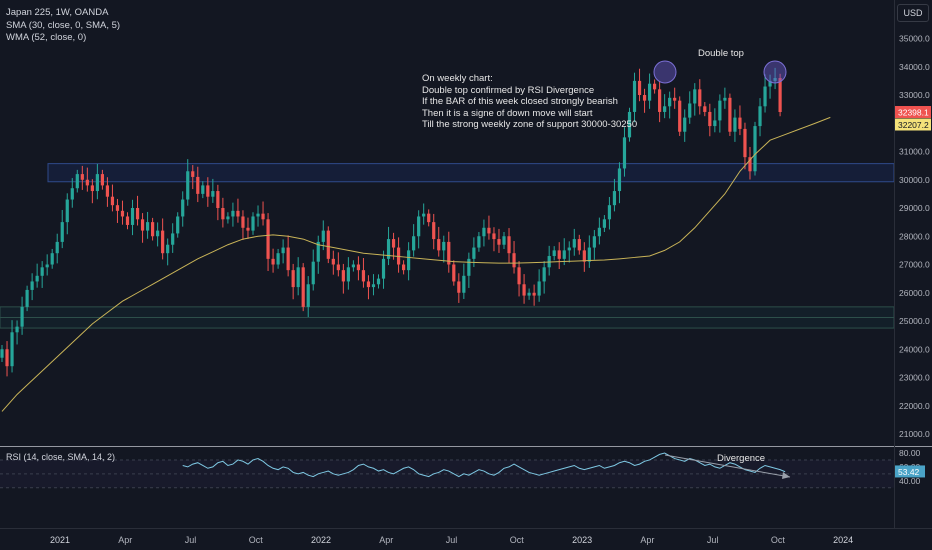 The image size is (932, 550). I want to click on rsi-legend: RSI (14, close, SMA, 14, 2), so click(61, 457).